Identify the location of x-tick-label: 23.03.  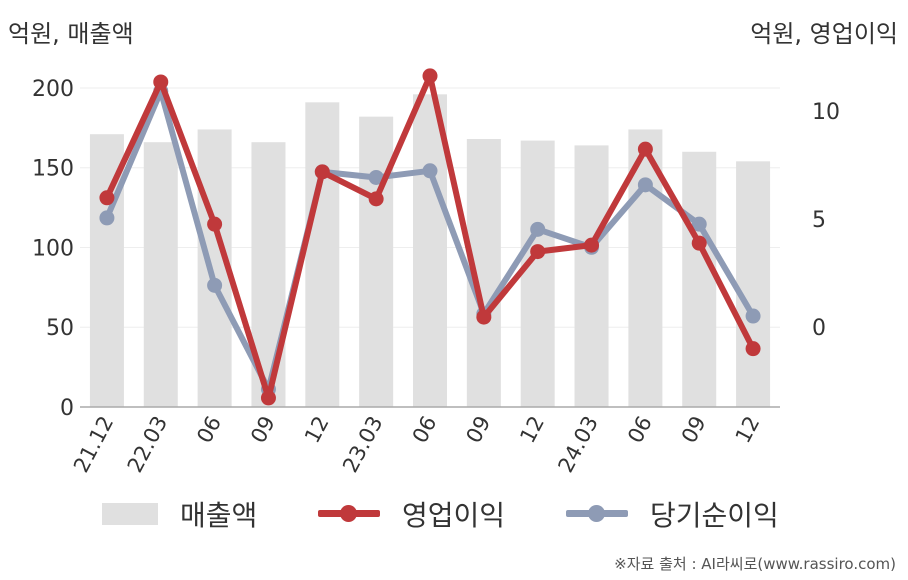
(362, 444).